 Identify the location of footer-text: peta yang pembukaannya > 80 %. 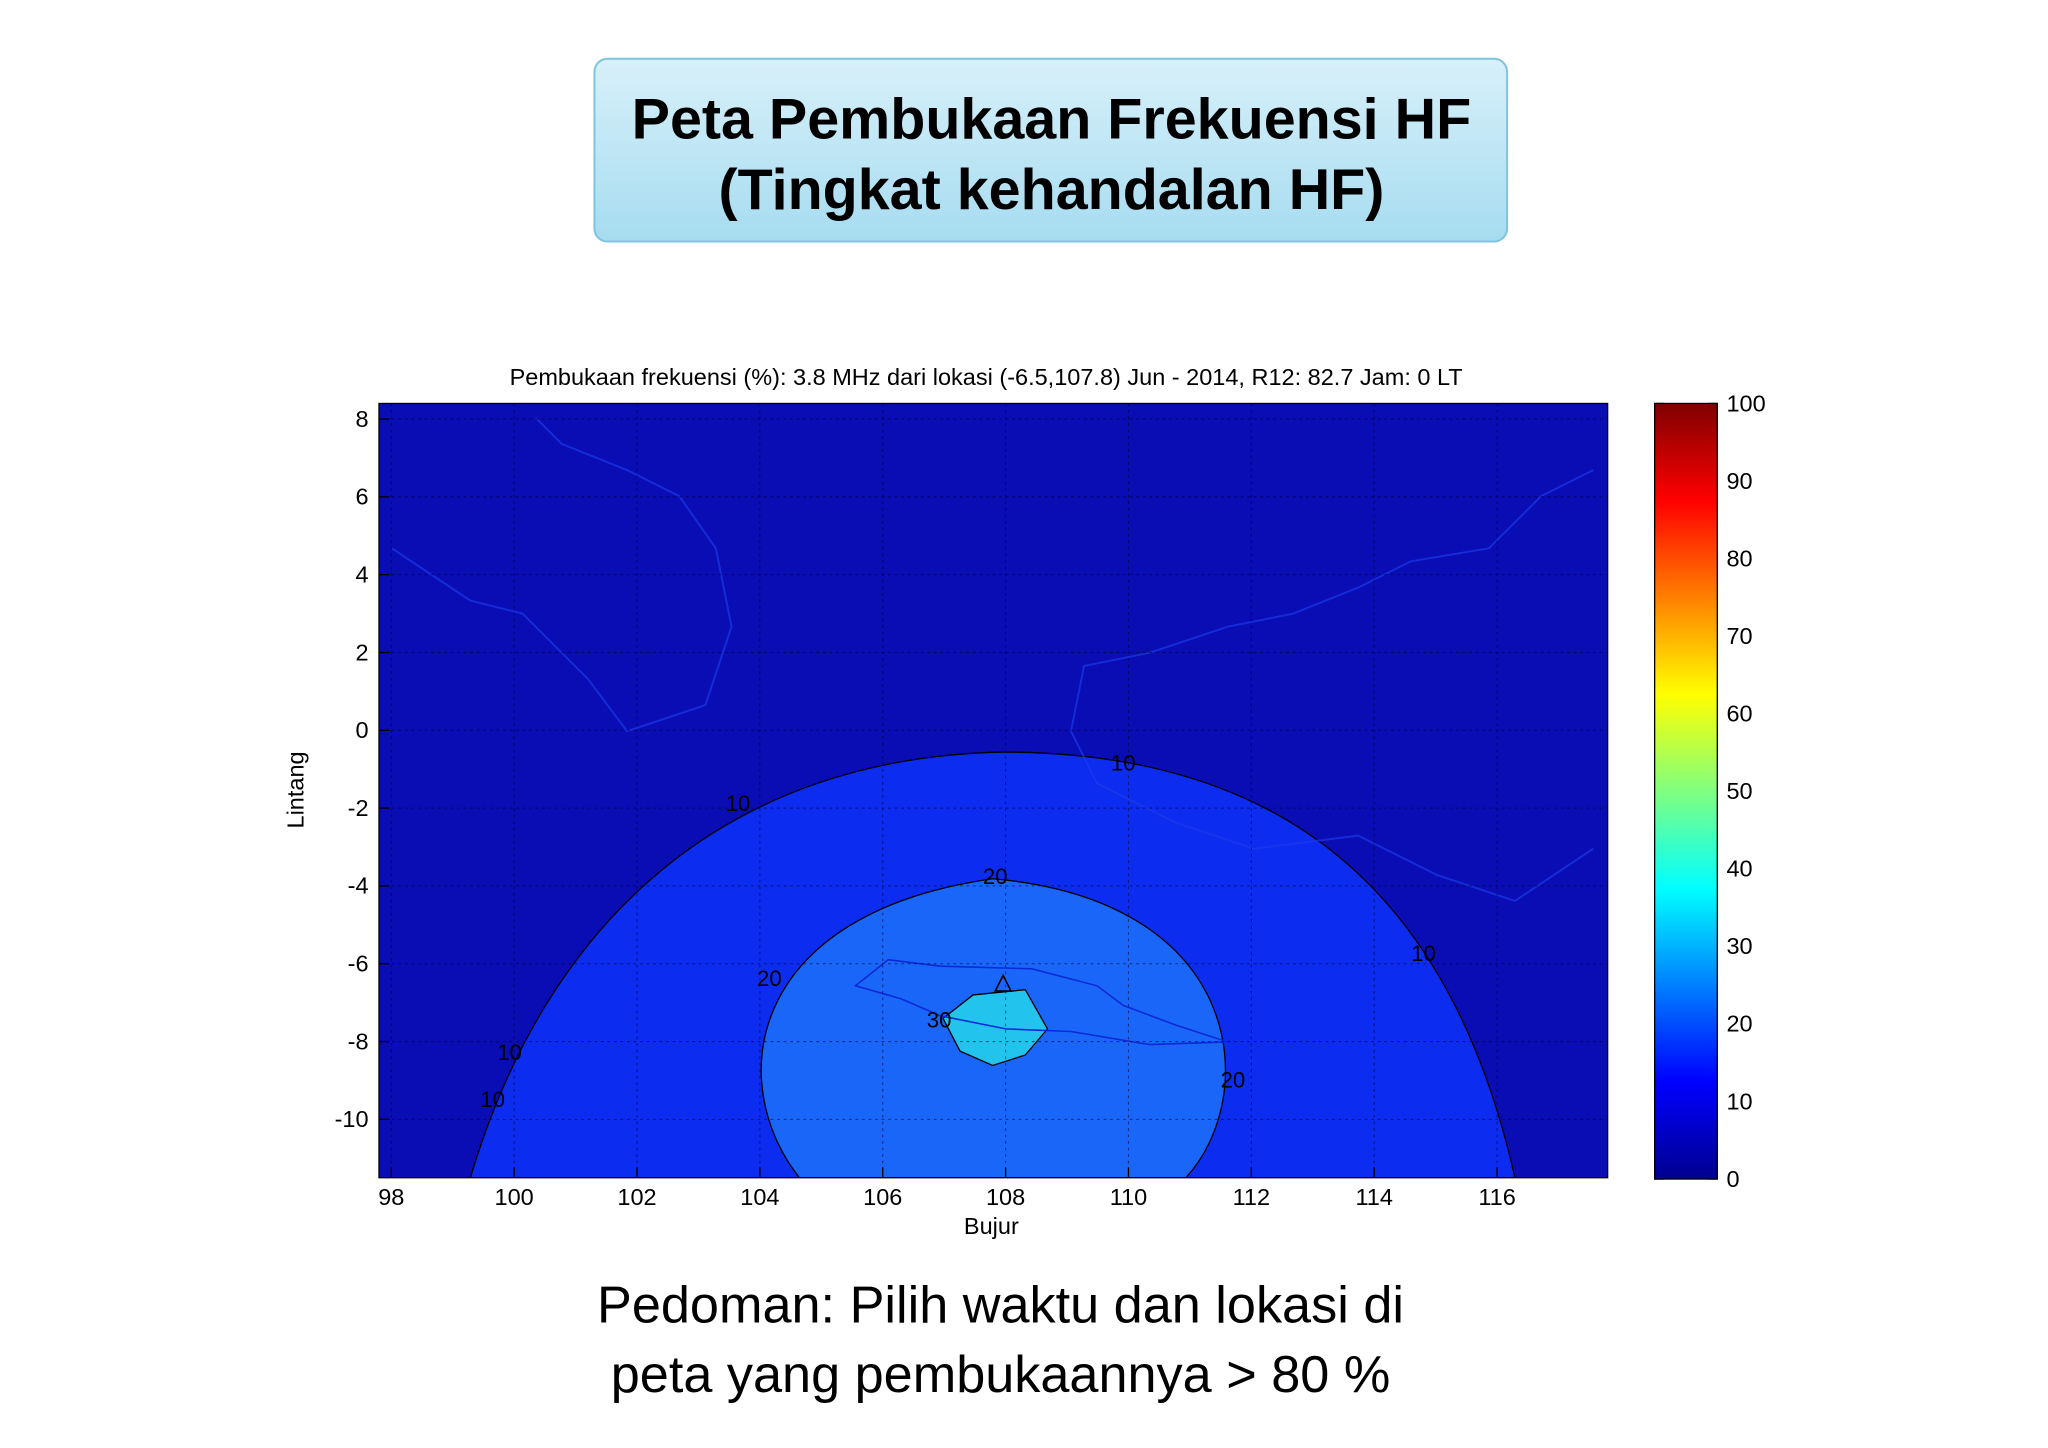
(1001, 1375).